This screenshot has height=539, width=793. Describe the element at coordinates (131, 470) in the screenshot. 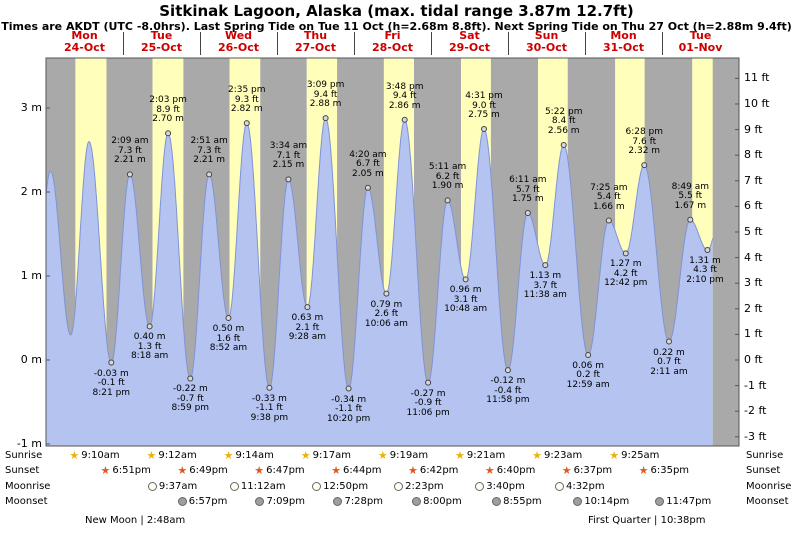

I see `sunset-time: 6:51pm` at that location.